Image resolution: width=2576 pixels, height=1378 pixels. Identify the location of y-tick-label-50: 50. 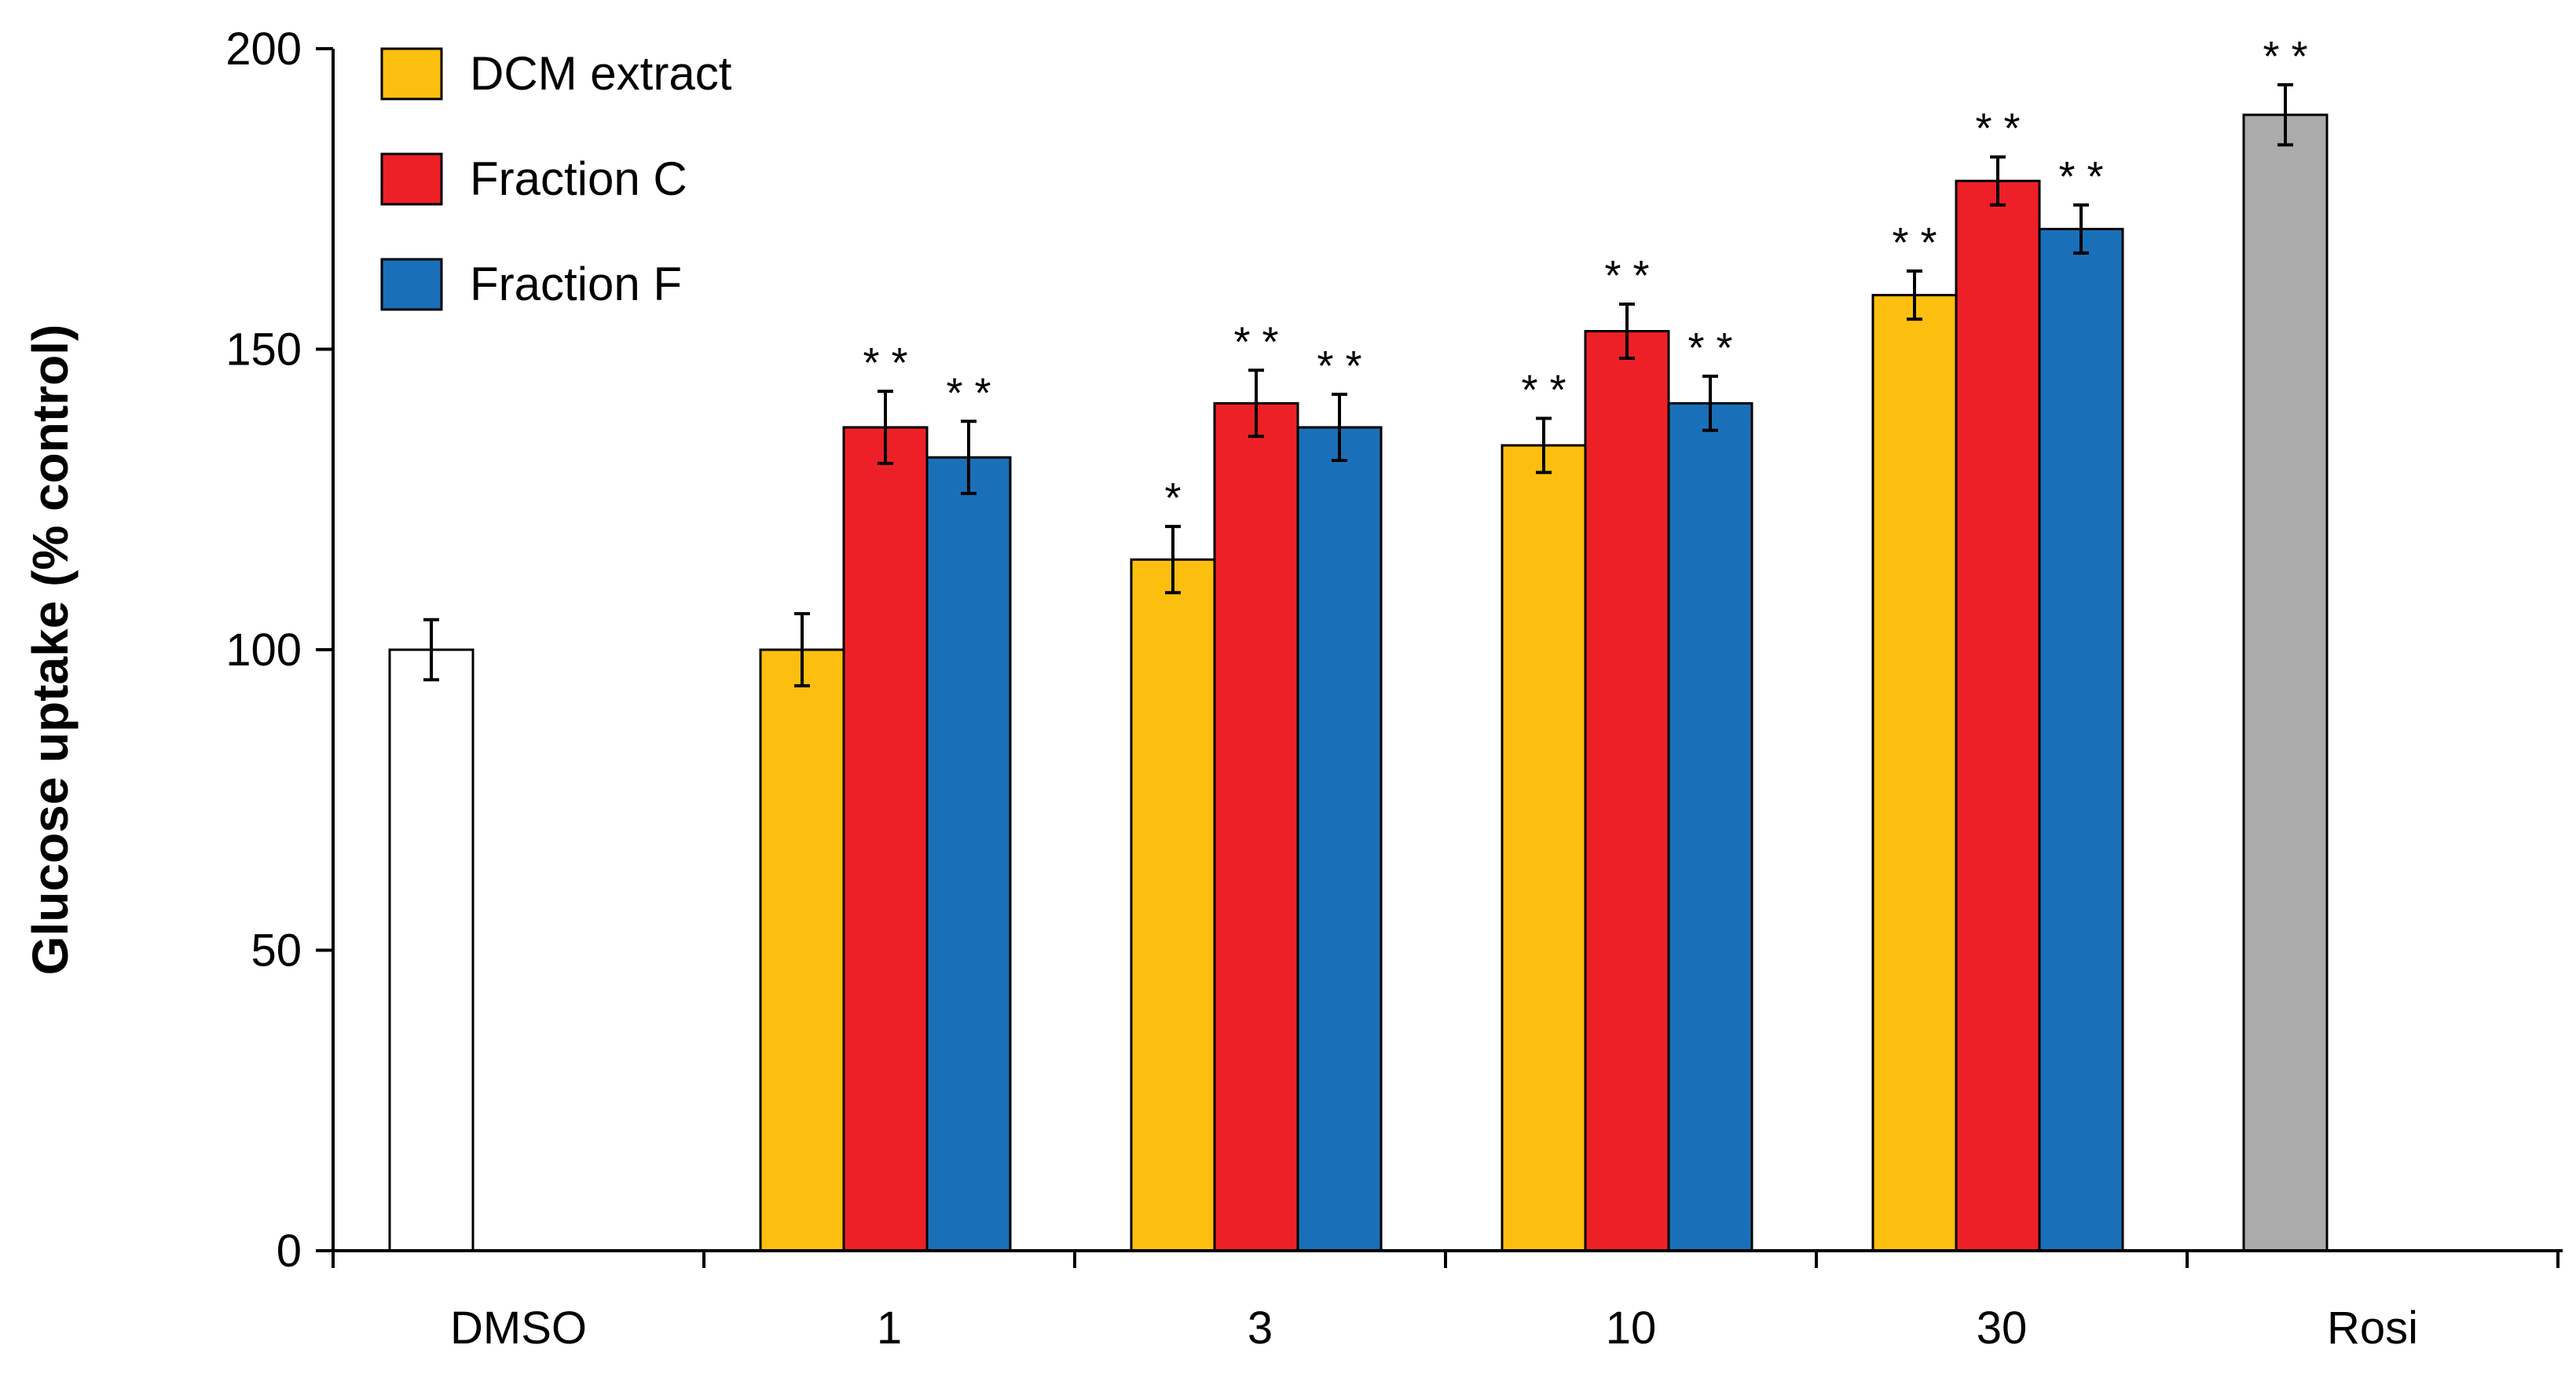
(276, 951).